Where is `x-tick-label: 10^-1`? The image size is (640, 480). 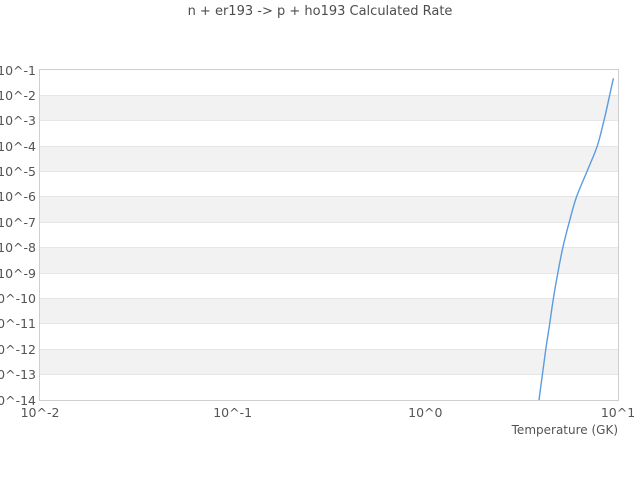
x-tick-label: 10^-1 is located at coordinates (233, 412).